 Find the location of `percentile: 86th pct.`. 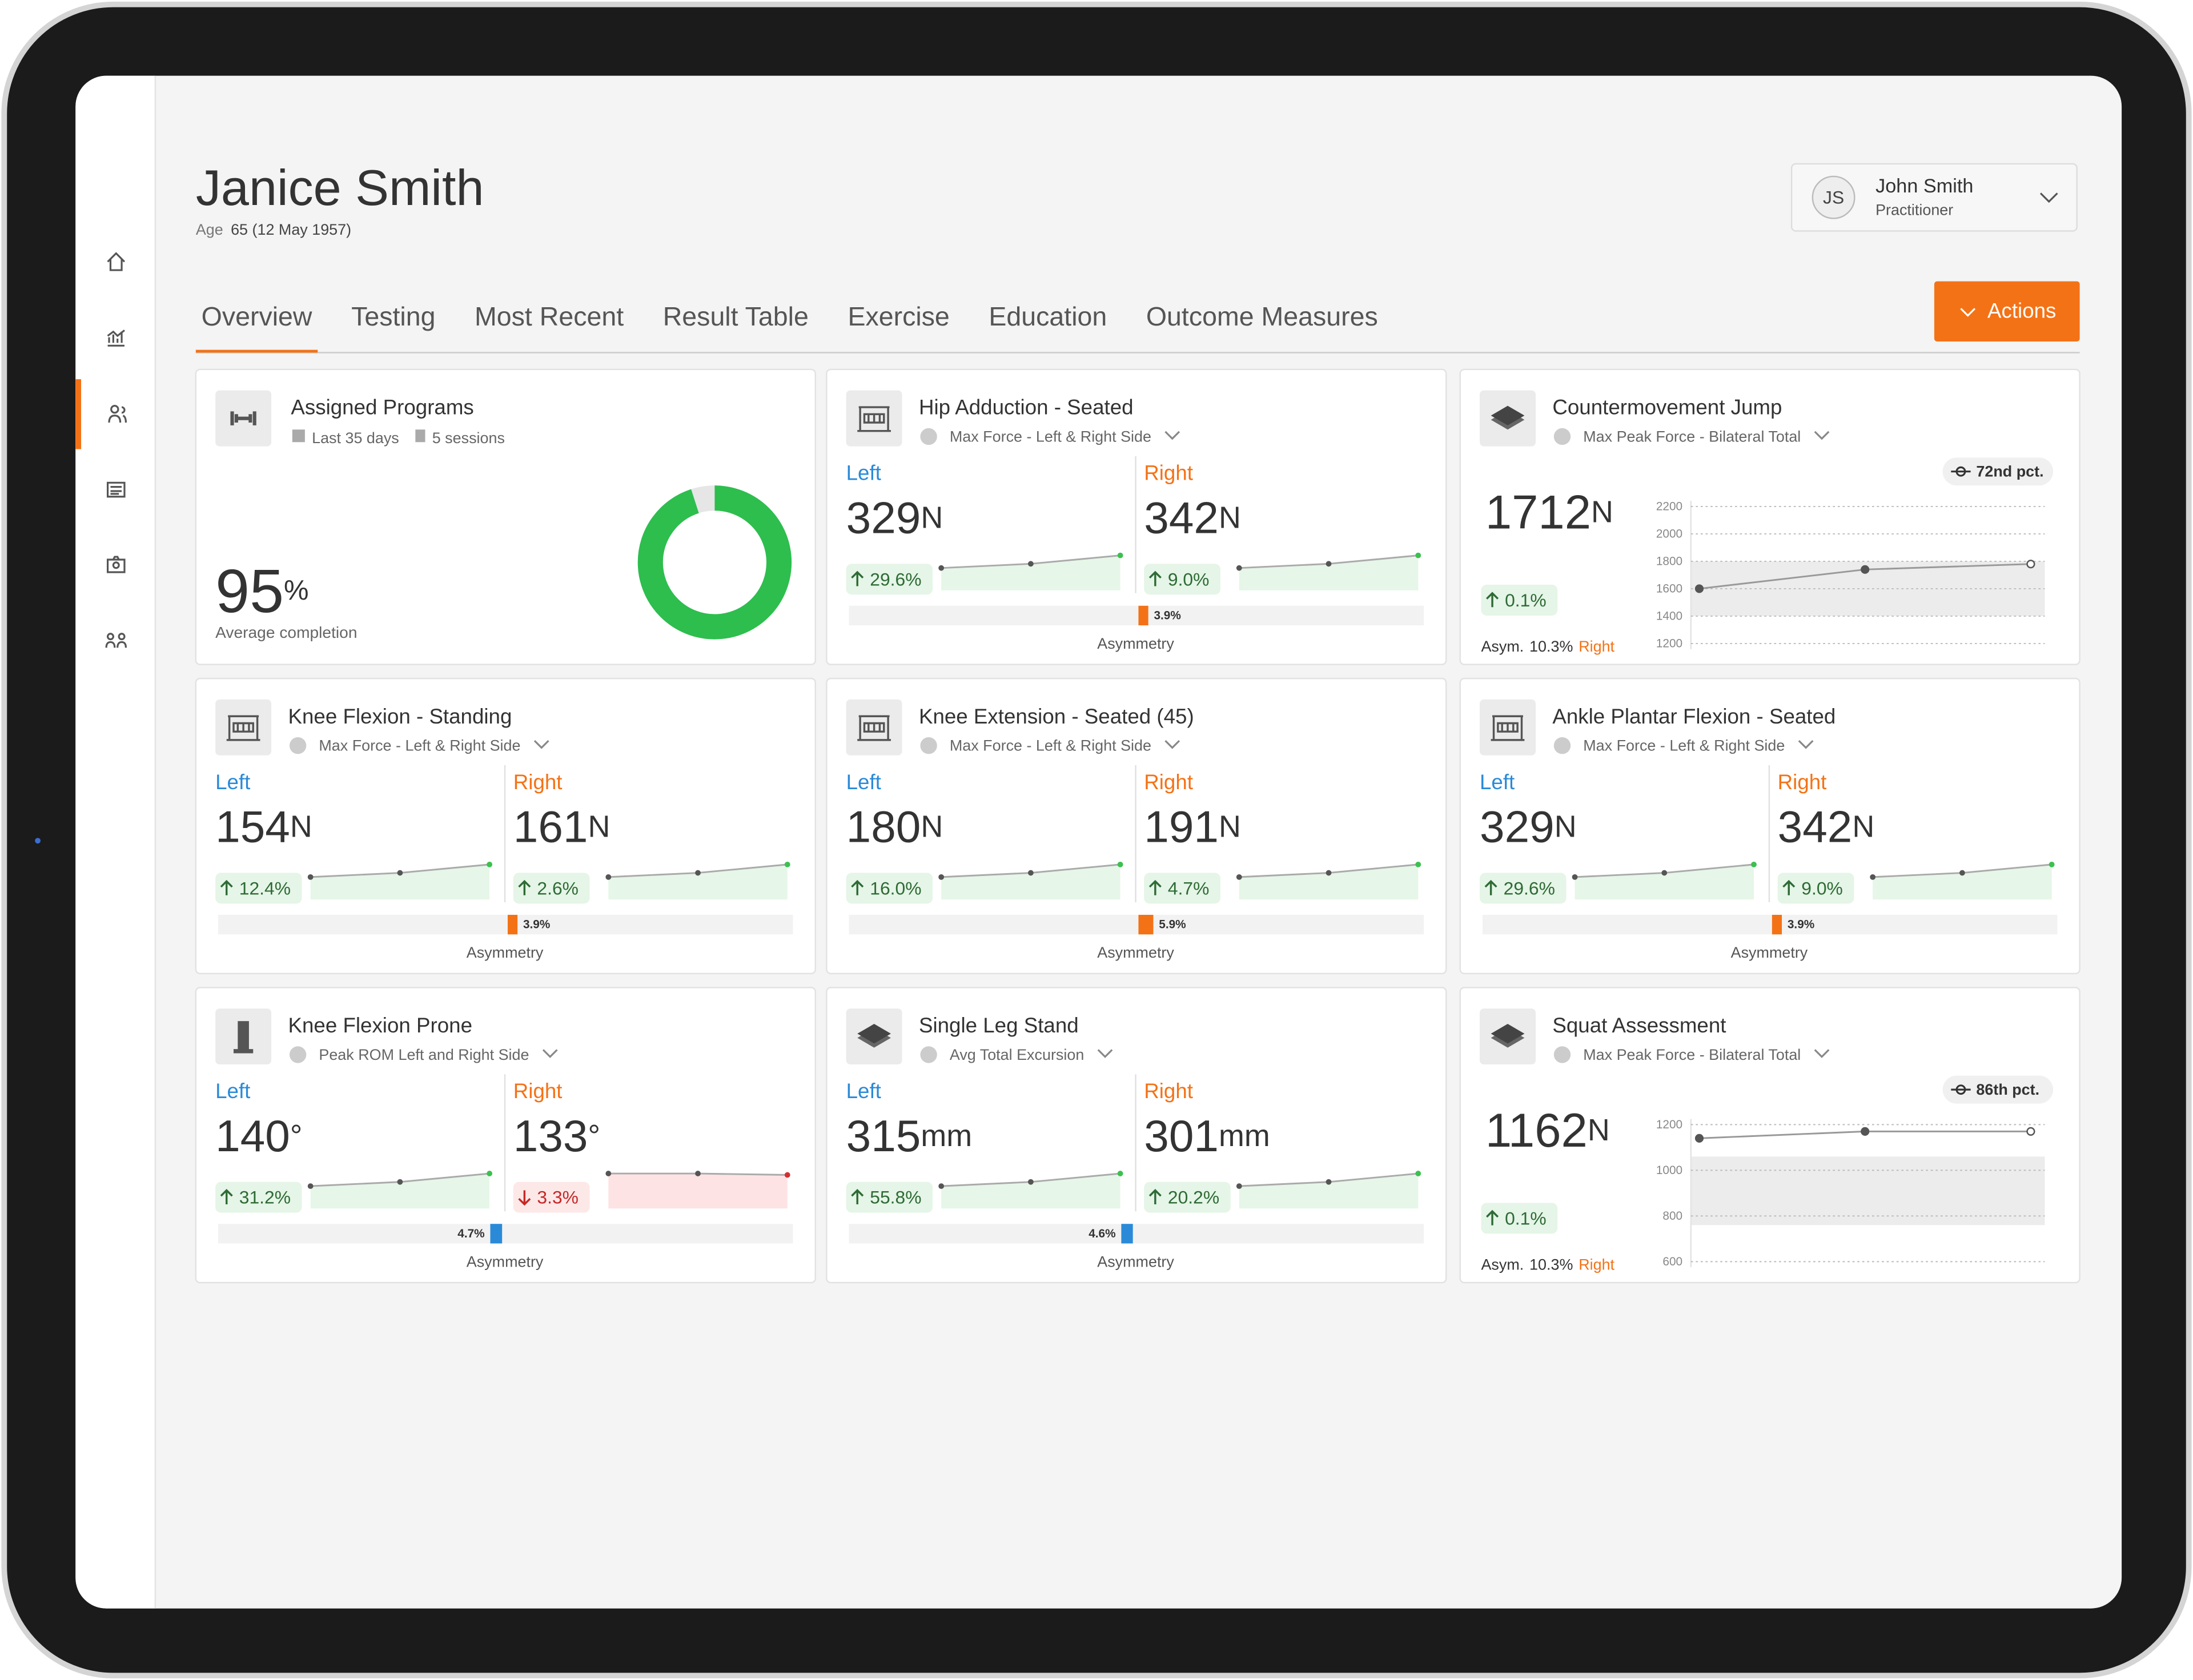

percentile: 86th pct. is located at coordinates (2007, 1089).